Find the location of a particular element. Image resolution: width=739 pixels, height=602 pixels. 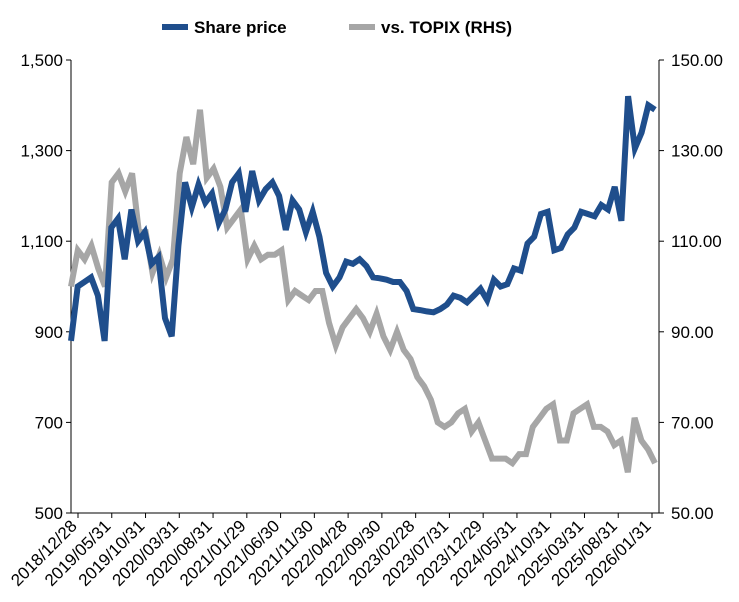

left-axis-ticks: 500 700 900 1,100 1,300 1,500 is located at coordinates (45, 287).